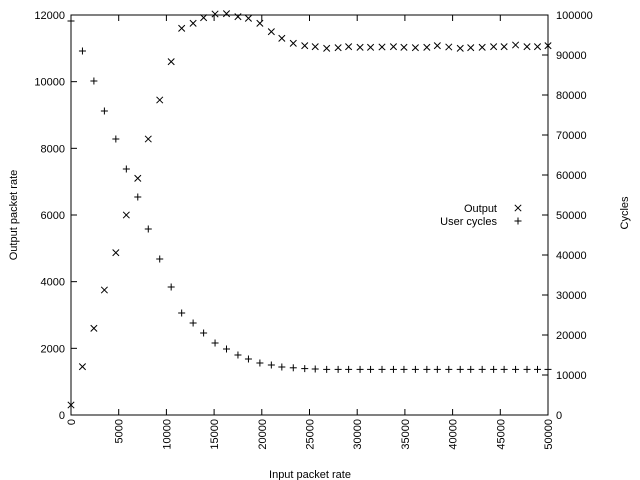  I want to click on x-tick-label: 5000, so click(120, 431).